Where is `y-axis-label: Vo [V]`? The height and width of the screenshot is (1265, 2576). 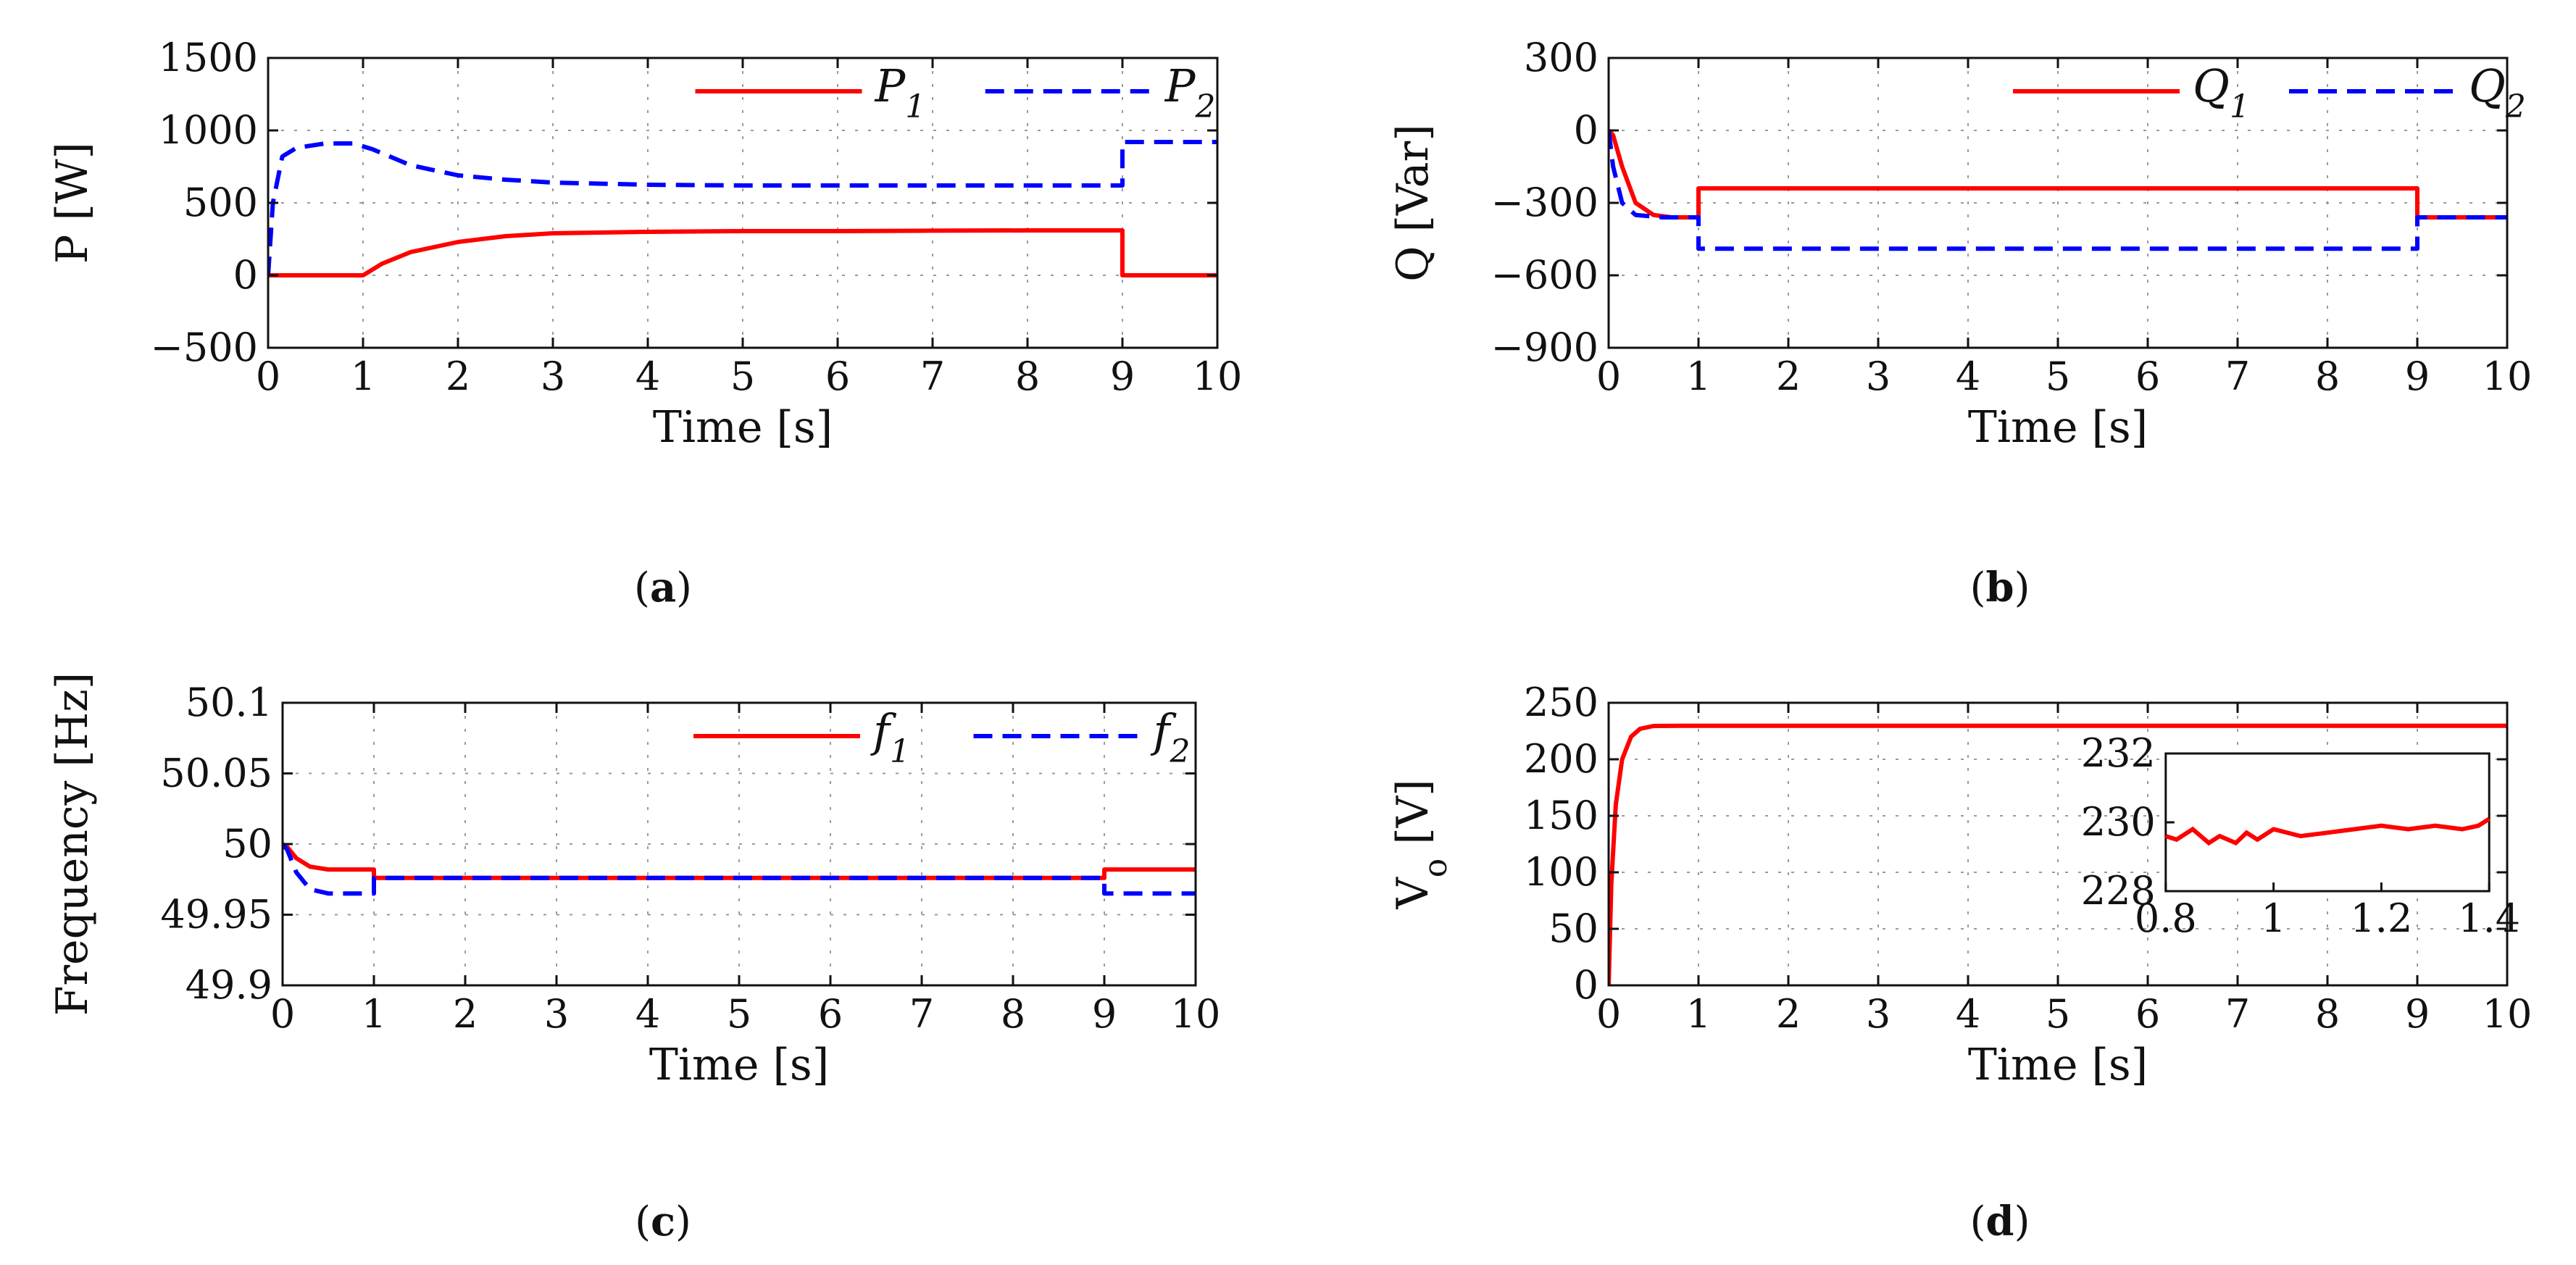 y-axis-label: Vo [V] is located at coordinates (1421, 844).